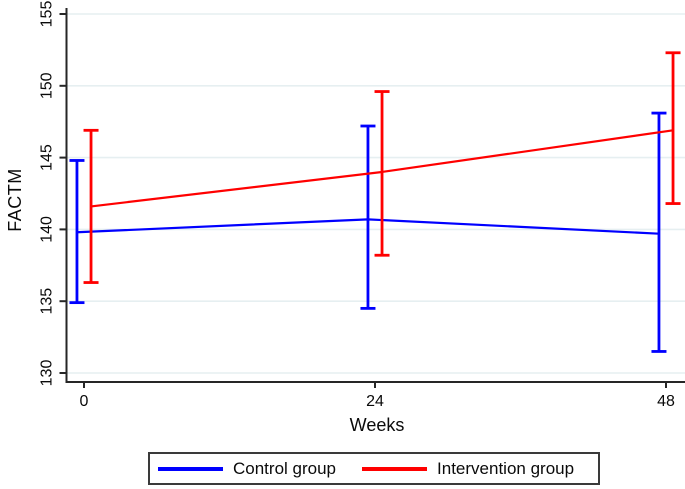 Image resolution: width=685 pixels, height=489 pixels. What do you see at coordinates (84, 401) in the screenshot?
I see `x-tick-label: 0` at bounding box center [84, 401].